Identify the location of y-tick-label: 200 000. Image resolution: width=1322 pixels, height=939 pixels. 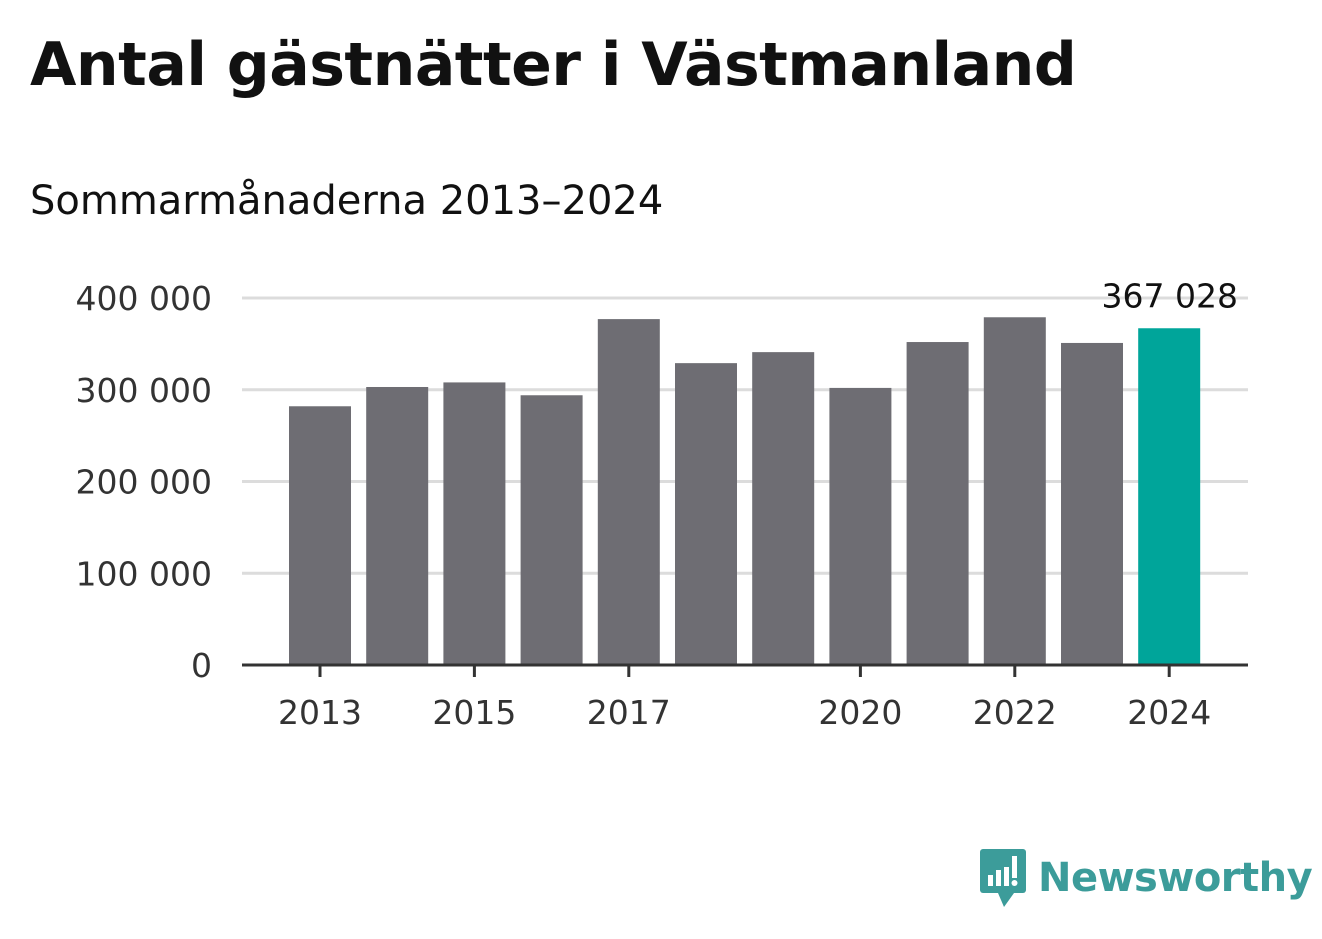
(144, 482).